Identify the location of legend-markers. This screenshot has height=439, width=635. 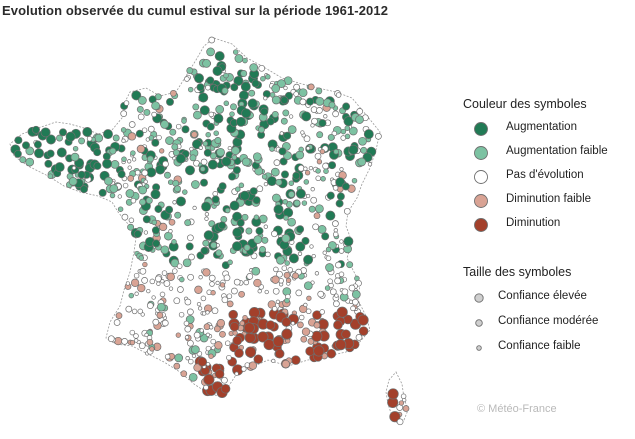
(481, 236).